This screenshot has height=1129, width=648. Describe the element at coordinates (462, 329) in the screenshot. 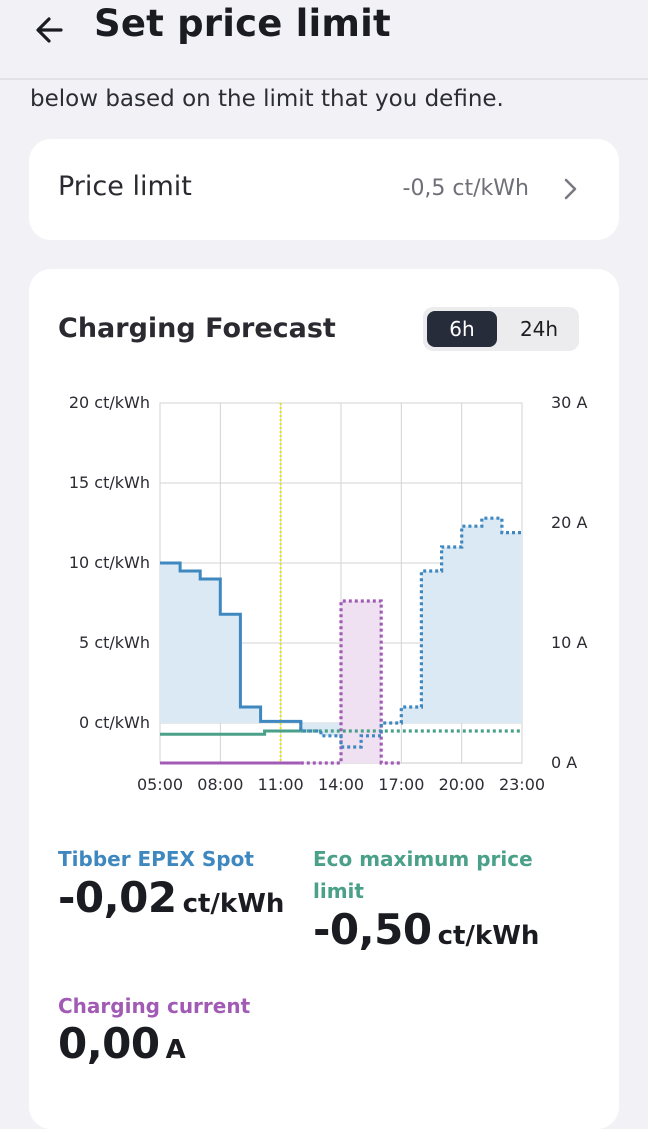

I see `range-option-6h: 6h` at that location.